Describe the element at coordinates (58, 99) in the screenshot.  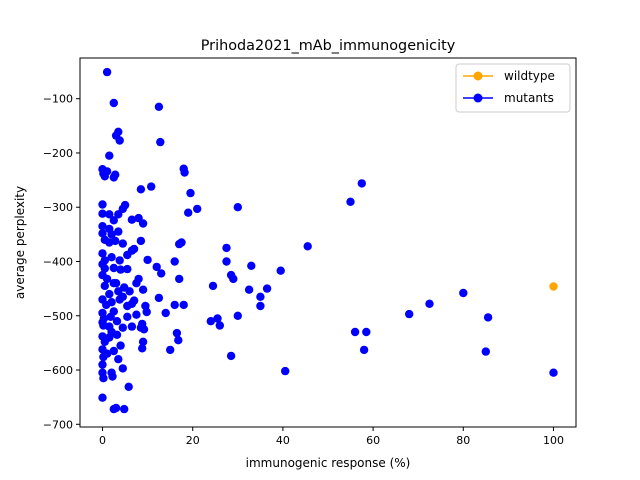
I see `y-tick-label: −100` at that location.